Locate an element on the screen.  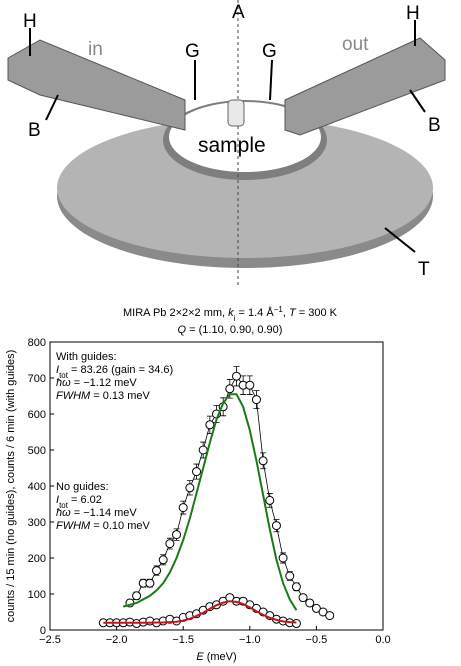
x-tick-label: −1.5 is located at coordinates (183, 640).